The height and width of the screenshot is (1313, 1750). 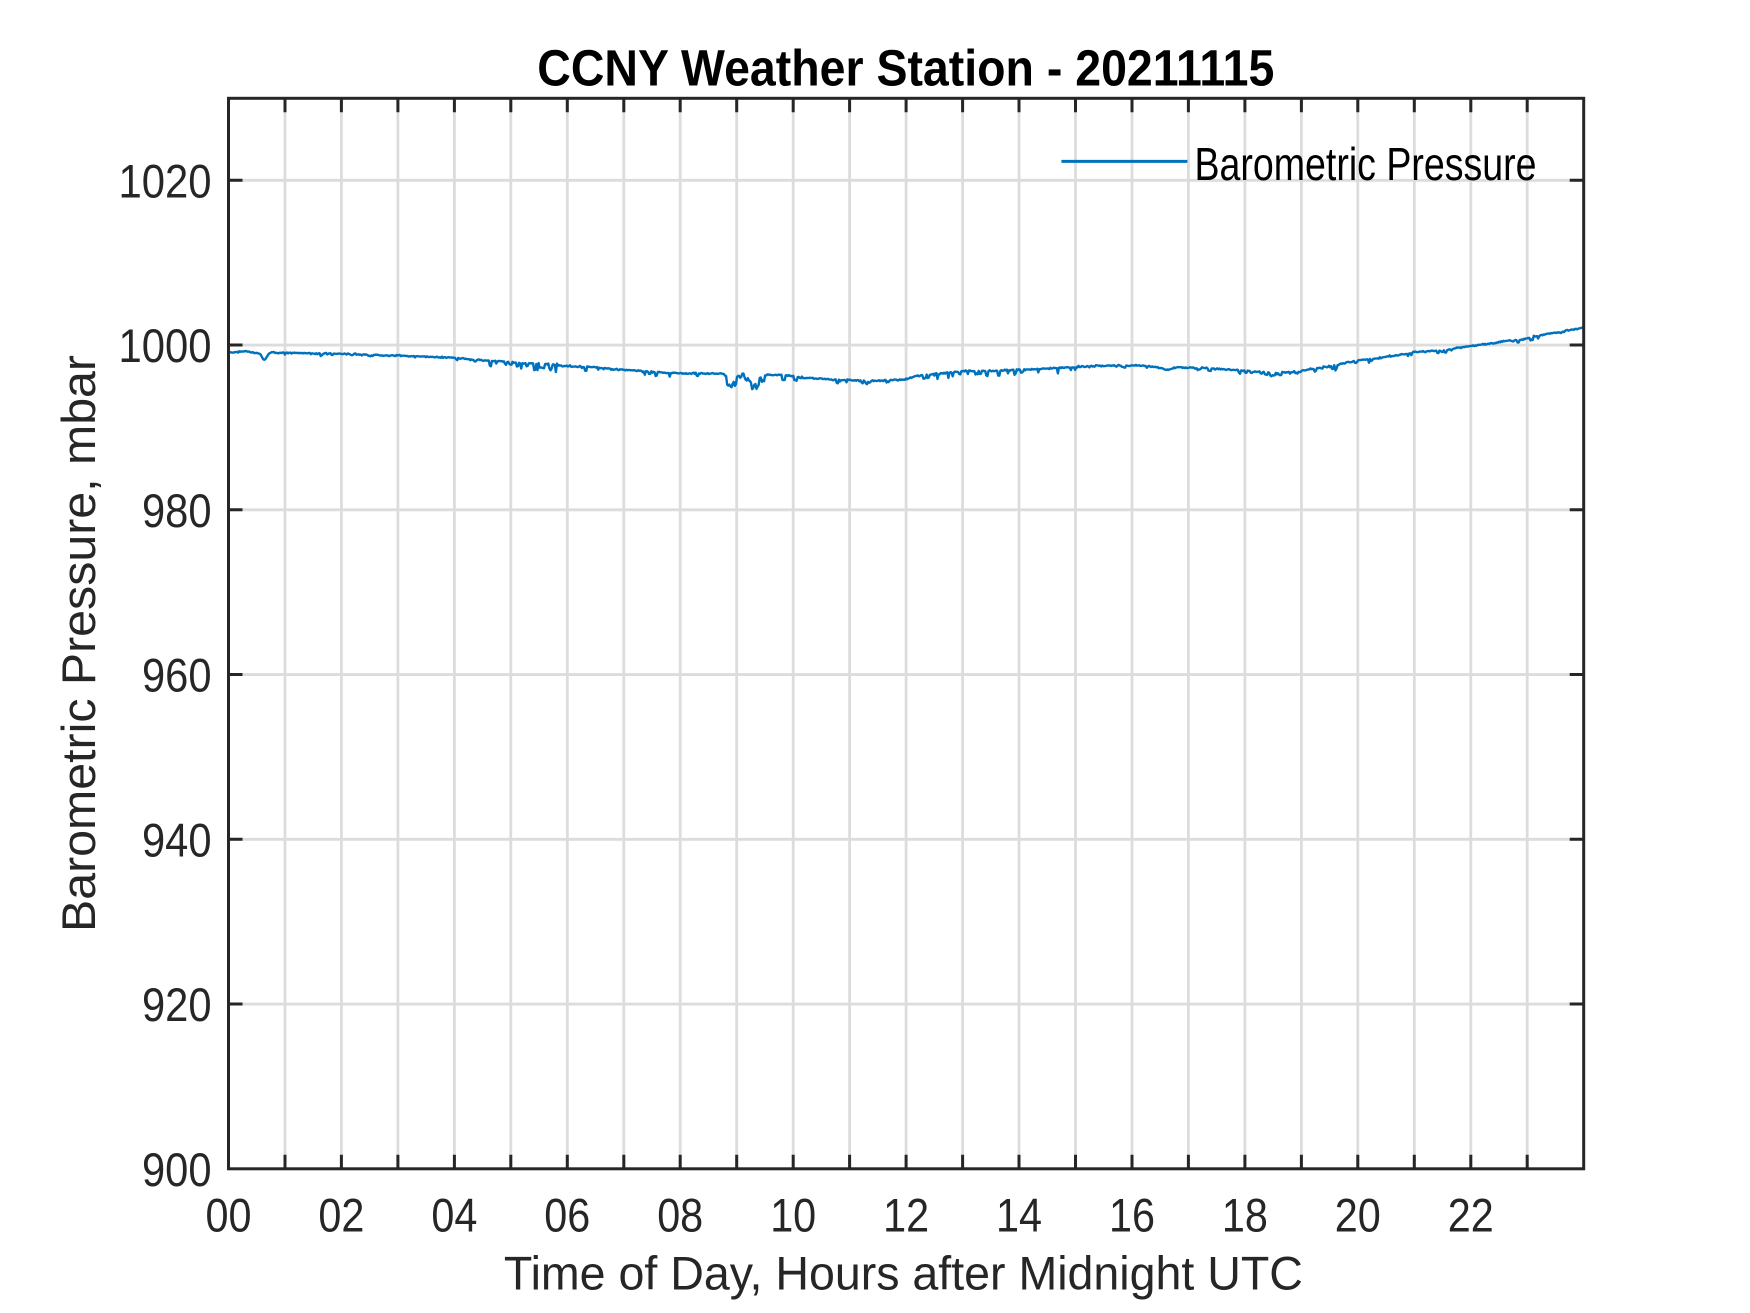 I want to click on svg-text: 940, so click(x=177, y=840).